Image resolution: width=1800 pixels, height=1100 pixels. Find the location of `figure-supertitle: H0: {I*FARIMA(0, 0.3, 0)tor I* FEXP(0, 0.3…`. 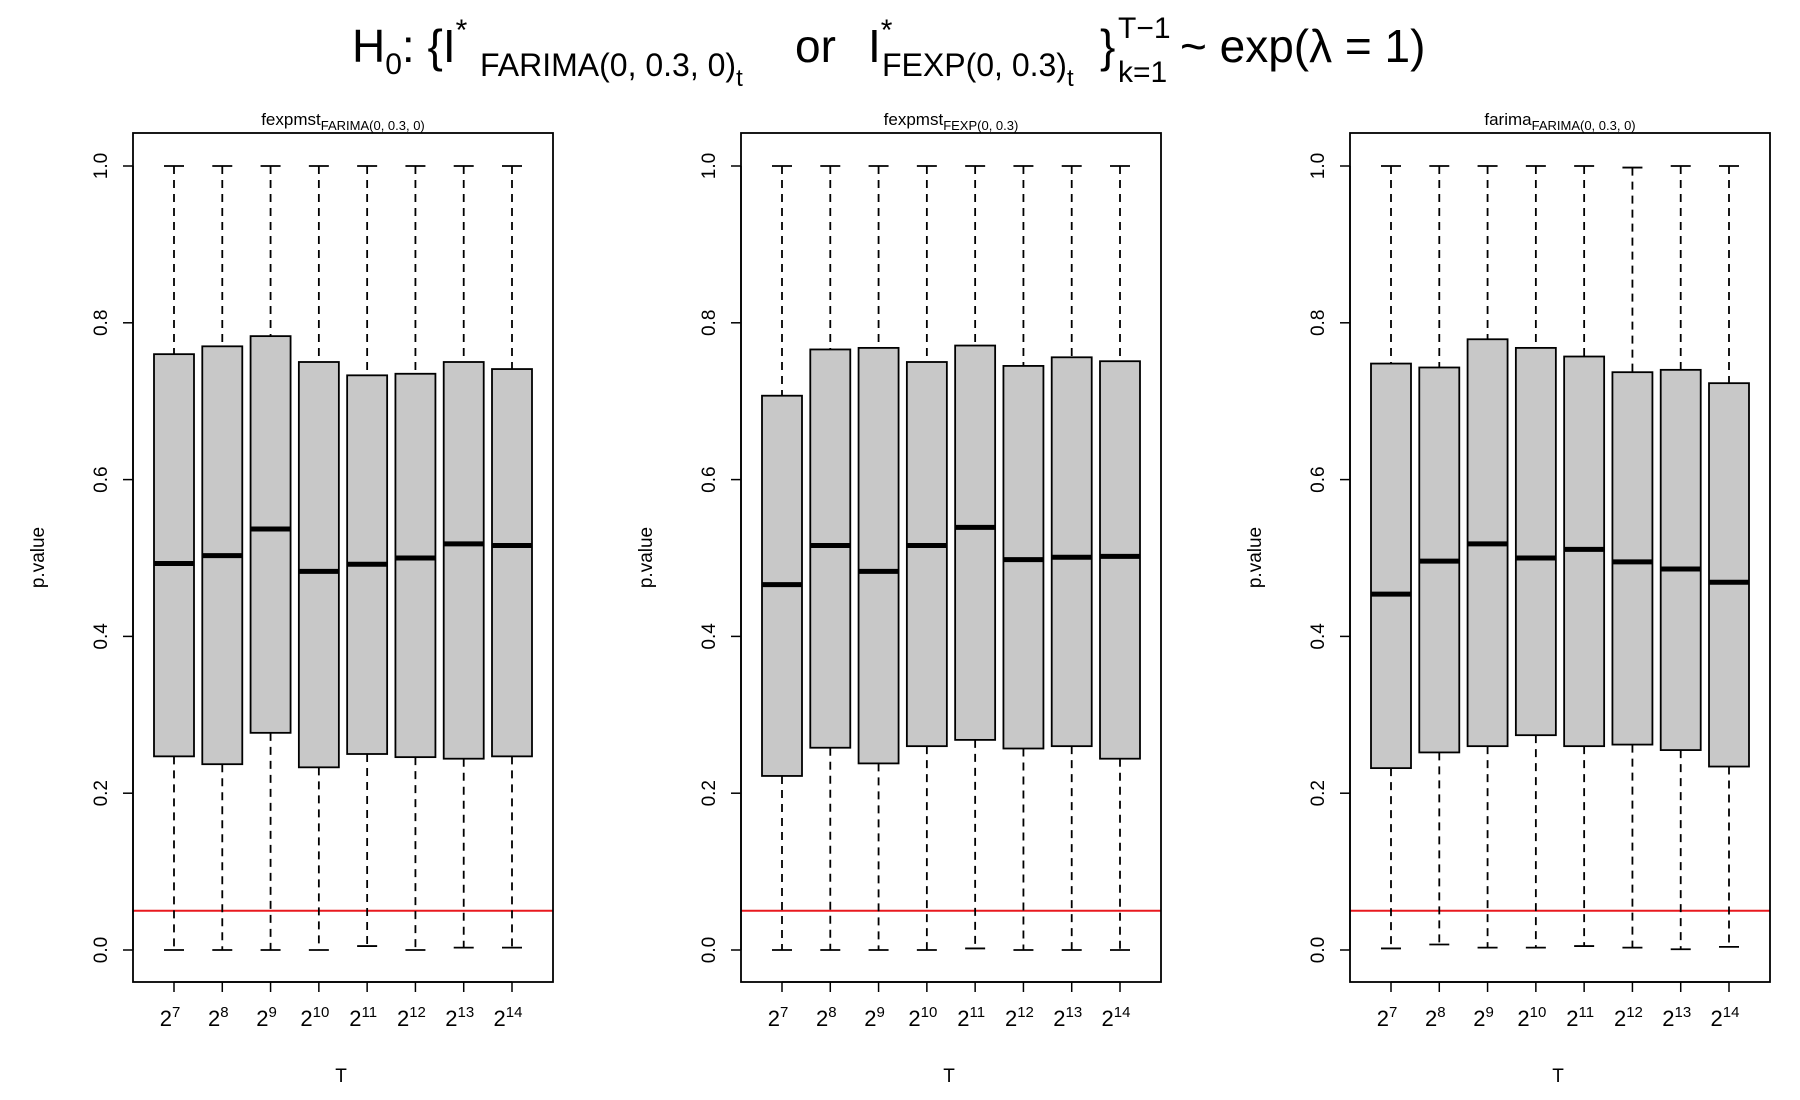

figure-supertitle: H0: {I*FARIMA(0, 0.3, 0)tor I* FEXP(0, 0.3… is located at coordinates (888, 52).